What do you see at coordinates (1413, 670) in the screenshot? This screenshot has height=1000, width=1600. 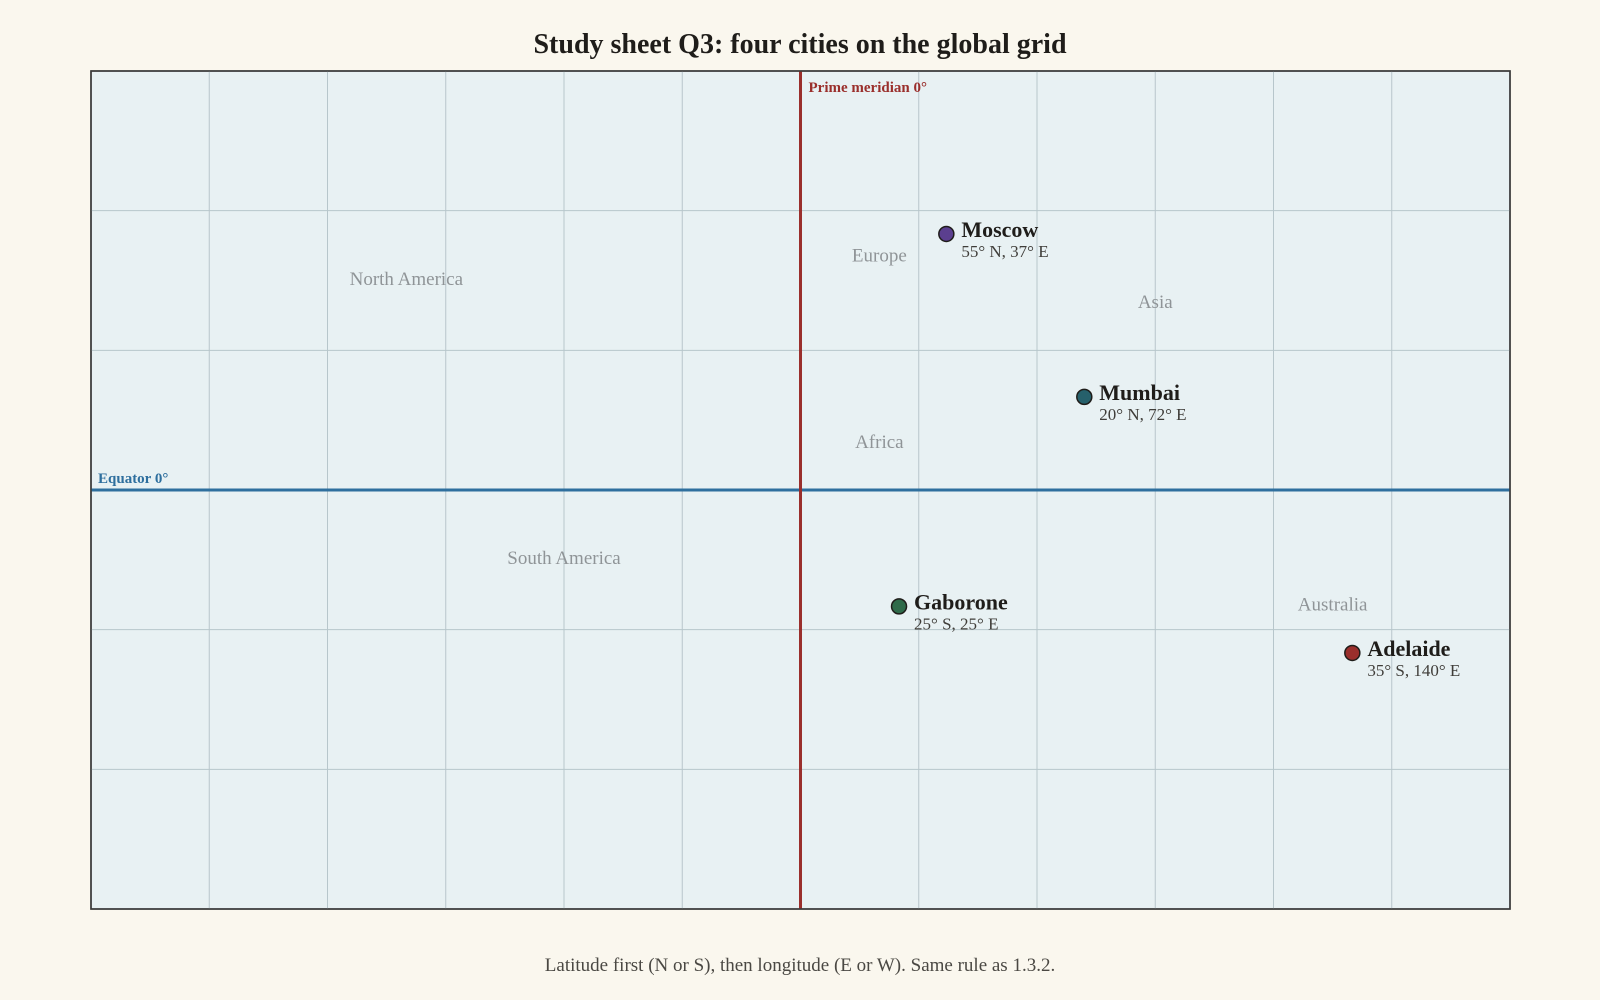 I see `city-coordinates: 35° S, 140° E` at bounding box center [1413, 670].